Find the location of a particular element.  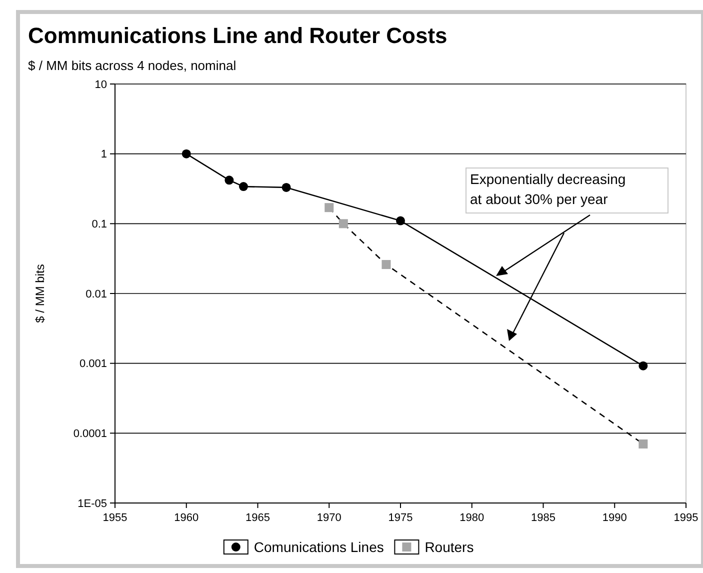

y-tick-label: 0.01 is located at coordinates (96, 294).